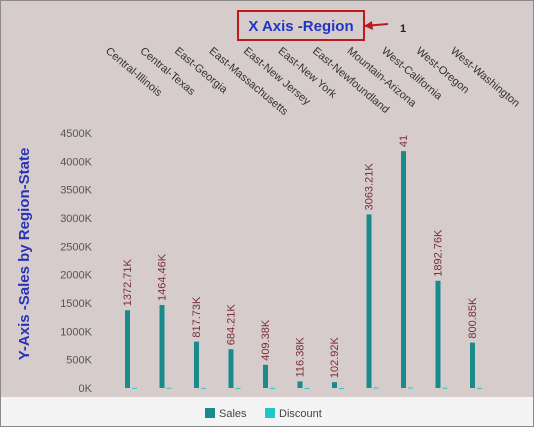 This screenshot has width=534, height=427. I want to click on data-label: 3063.21K, so click(370, 187).